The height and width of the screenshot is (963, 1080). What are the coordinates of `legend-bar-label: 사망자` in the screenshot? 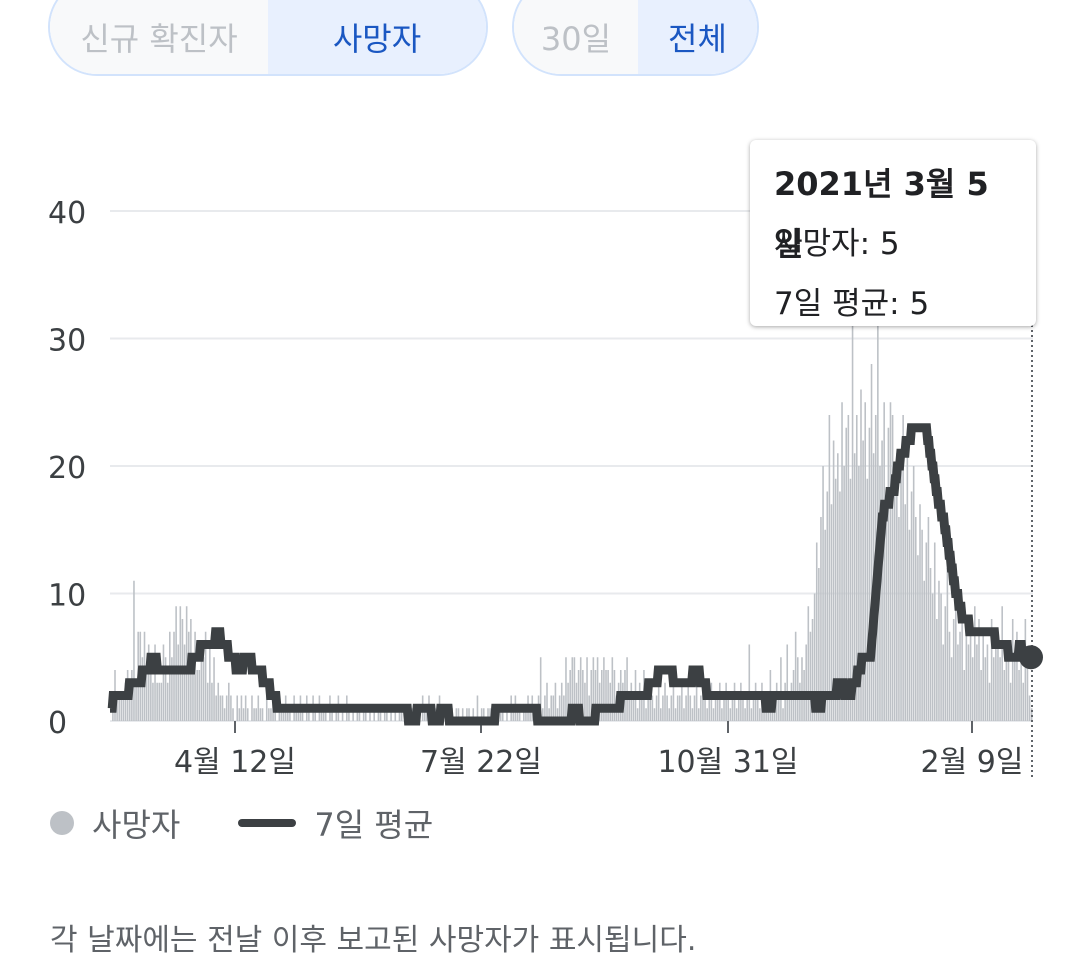 It's located at (136, 825).